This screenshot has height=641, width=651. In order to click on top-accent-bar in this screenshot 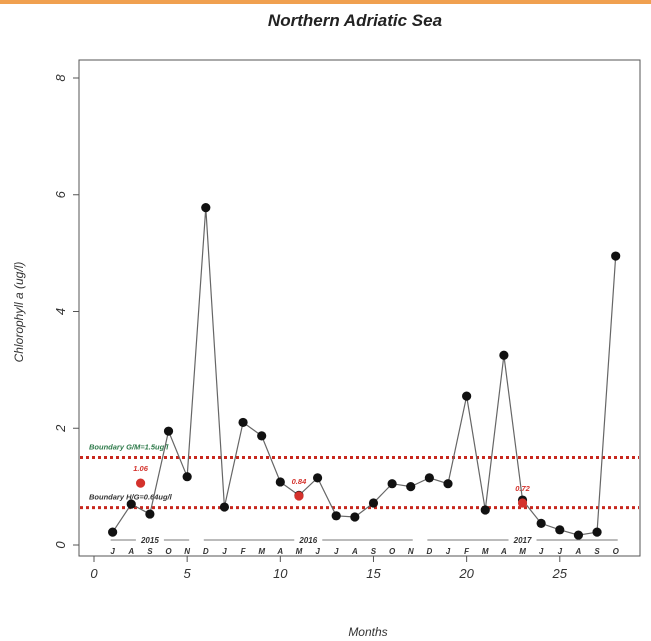, I will do `click(325, 2)`.